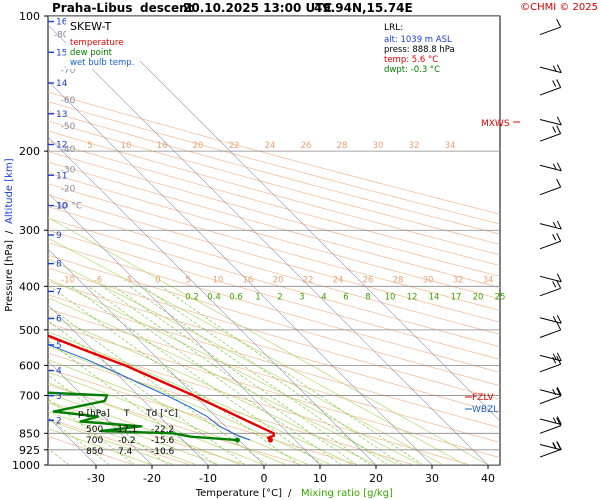  What do you see at coordinates (278, 280) in the screenshot?
I see `dry-adiabat-label: 20` at bounding box center [278, 280].